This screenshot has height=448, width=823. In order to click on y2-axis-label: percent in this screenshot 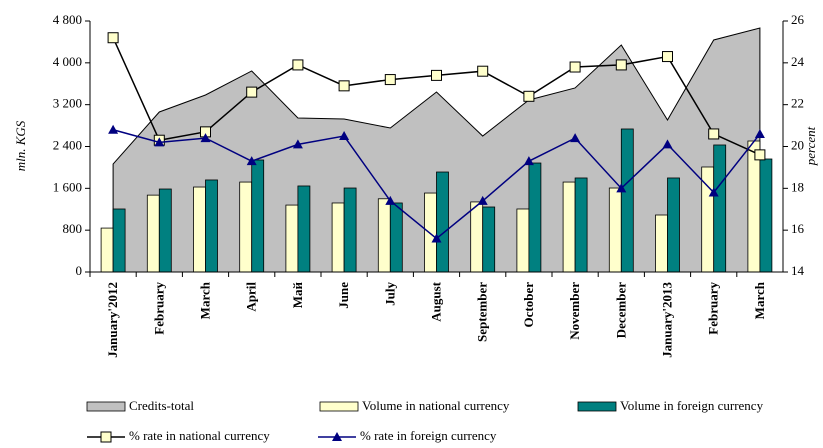, I will do `click(810, 146)`.